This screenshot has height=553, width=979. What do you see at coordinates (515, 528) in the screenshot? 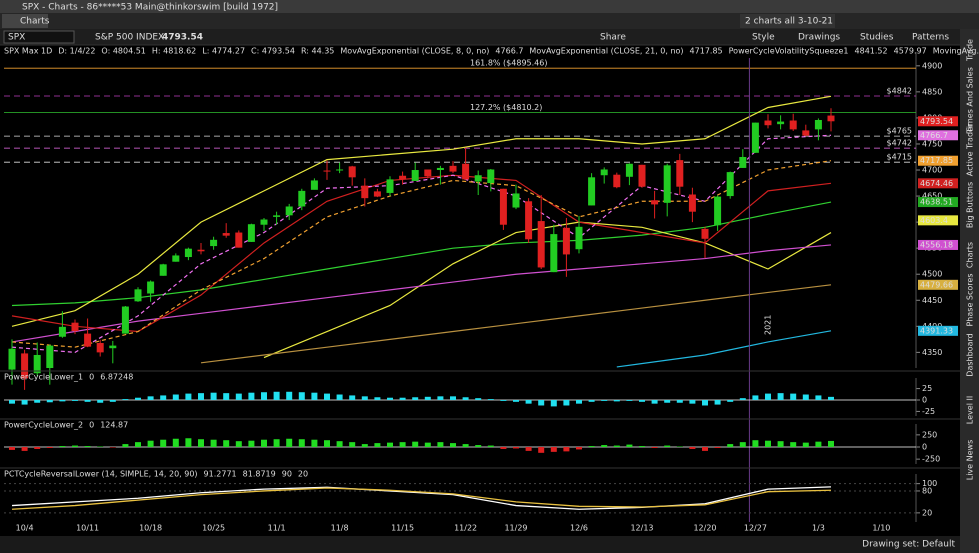
I see `x-tick-label: 11/29` at bounding box center [515, 528].